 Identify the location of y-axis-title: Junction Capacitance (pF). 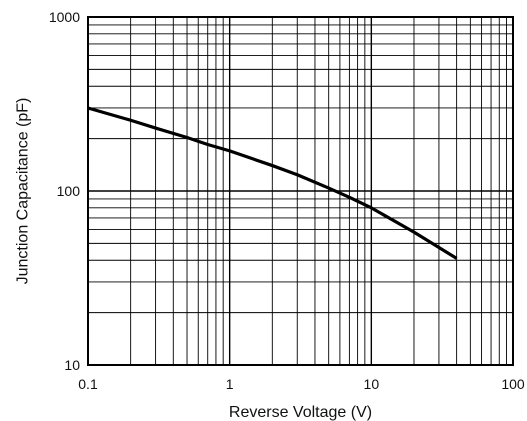
(23, 191).